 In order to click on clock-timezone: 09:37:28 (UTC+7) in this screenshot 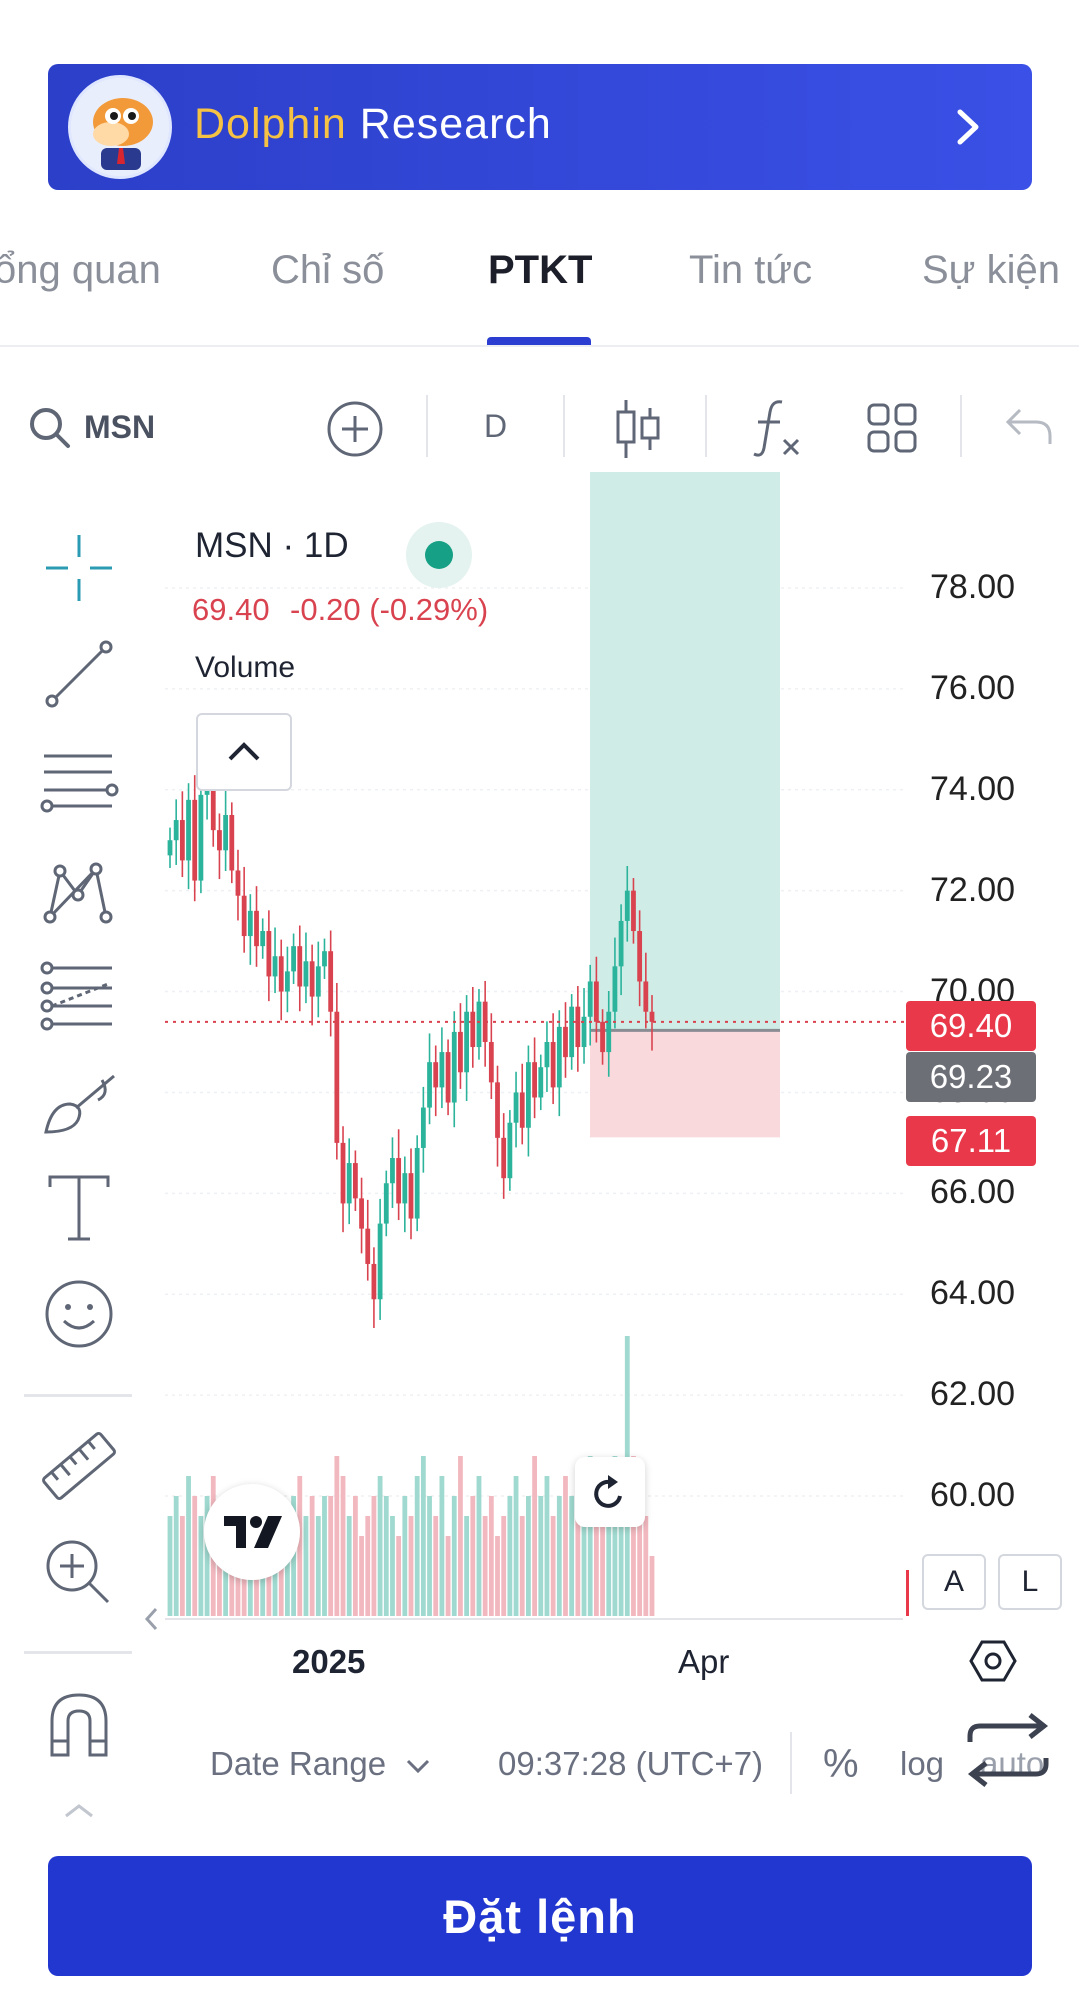, I will do `click(631, 1763)`.